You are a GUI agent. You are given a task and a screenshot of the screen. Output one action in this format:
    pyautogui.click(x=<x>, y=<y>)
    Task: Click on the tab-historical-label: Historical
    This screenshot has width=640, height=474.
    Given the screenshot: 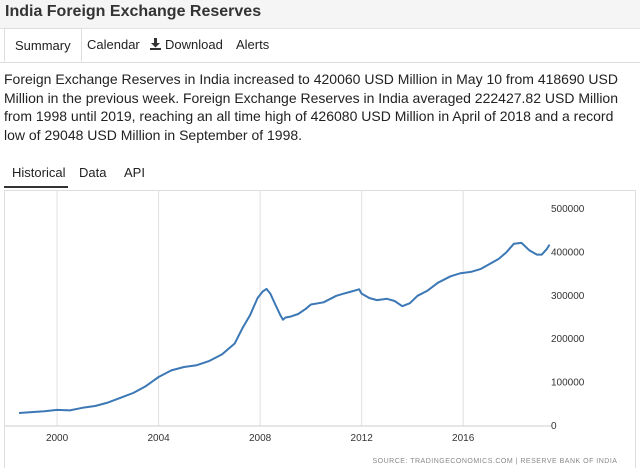 What is the action you would take?
    pyautogui.click(x=39, y=172)
    